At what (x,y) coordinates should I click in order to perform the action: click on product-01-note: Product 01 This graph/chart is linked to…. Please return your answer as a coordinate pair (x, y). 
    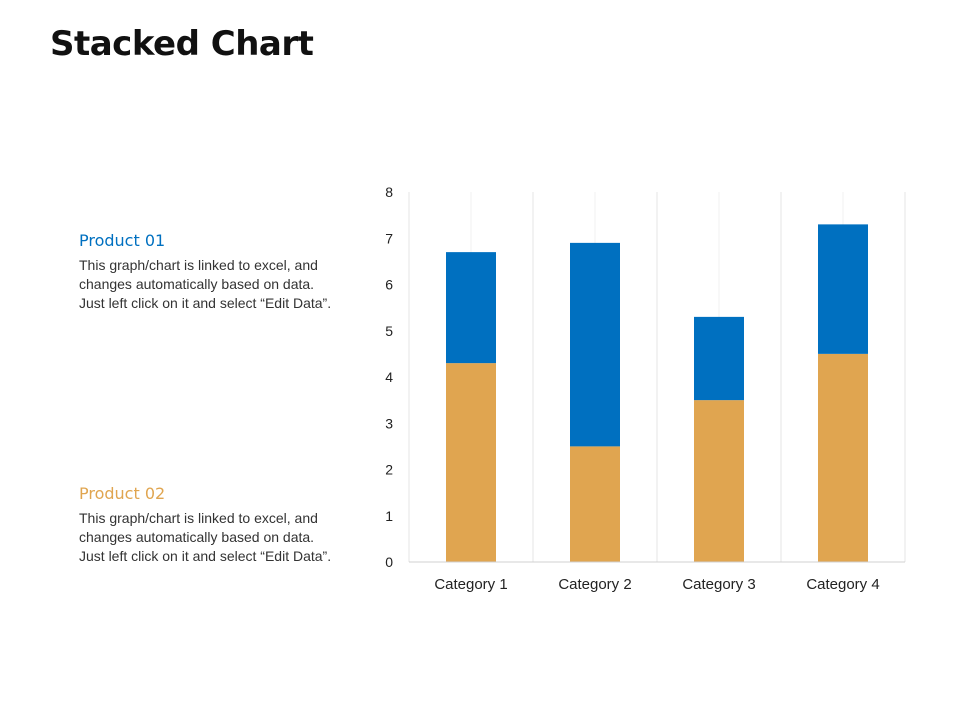
    Looking at the image, I should click on (229, 272).